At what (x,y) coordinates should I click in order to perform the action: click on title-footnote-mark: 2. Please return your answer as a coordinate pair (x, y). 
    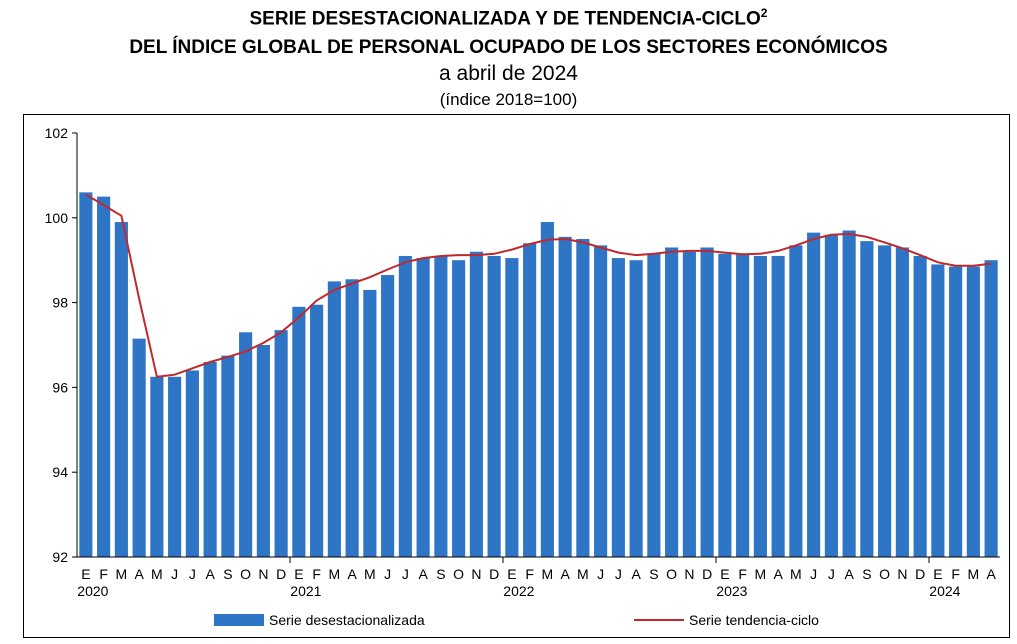
    Looking at the image, I should click on (764, 13).